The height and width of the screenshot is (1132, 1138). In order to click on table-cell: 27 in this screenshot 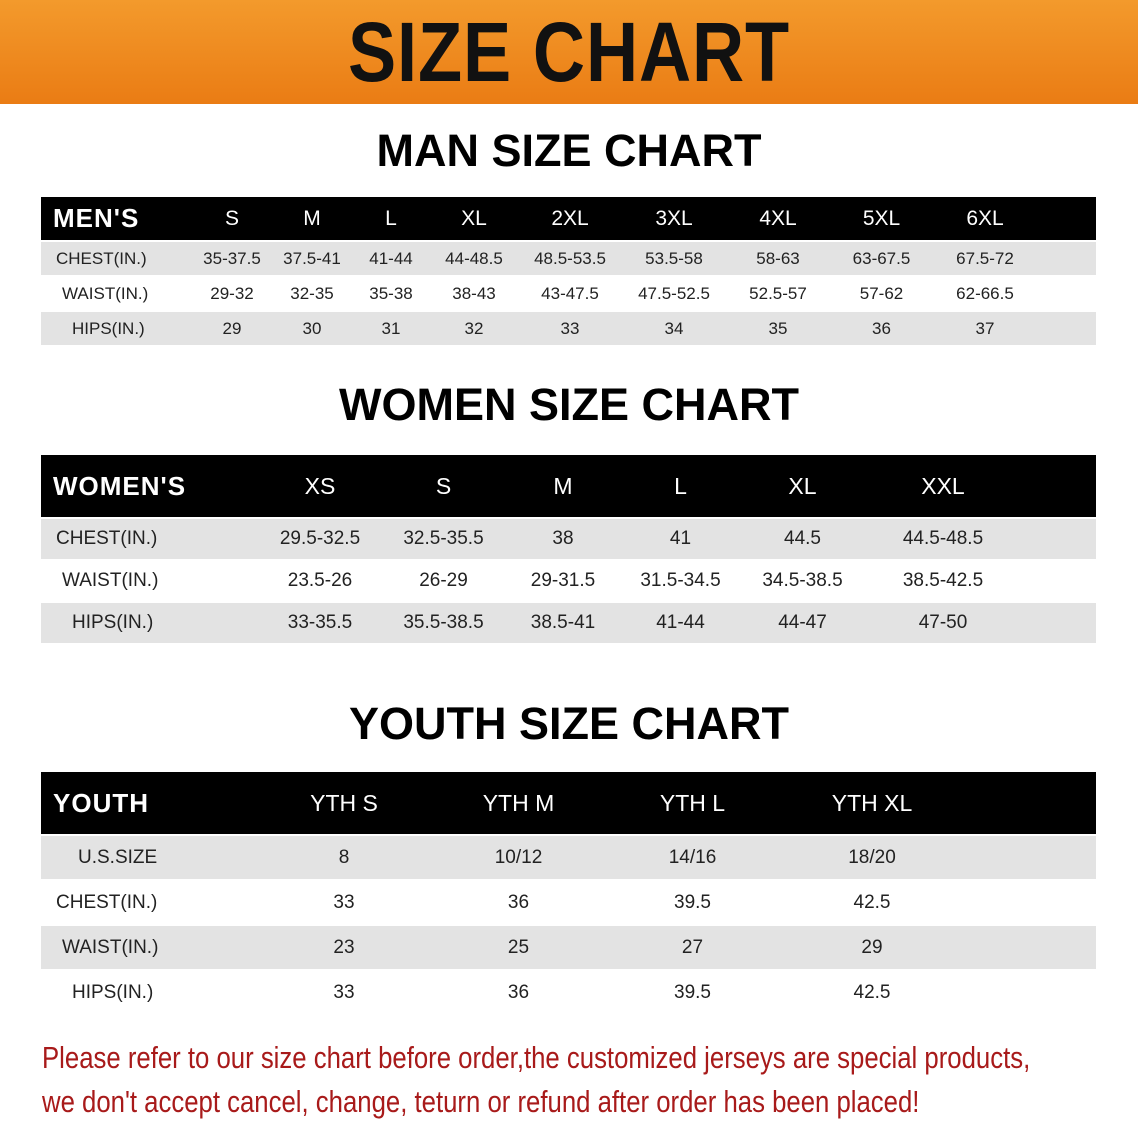, I will do `click(692, 947)`.